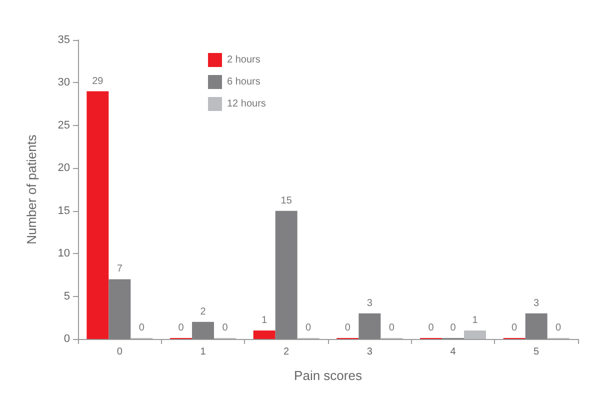 The image size is (606, 405). Describe the element at coordinates (328, 375) in the screenshot. I see `x-axis-title: Pain scores` at that location.